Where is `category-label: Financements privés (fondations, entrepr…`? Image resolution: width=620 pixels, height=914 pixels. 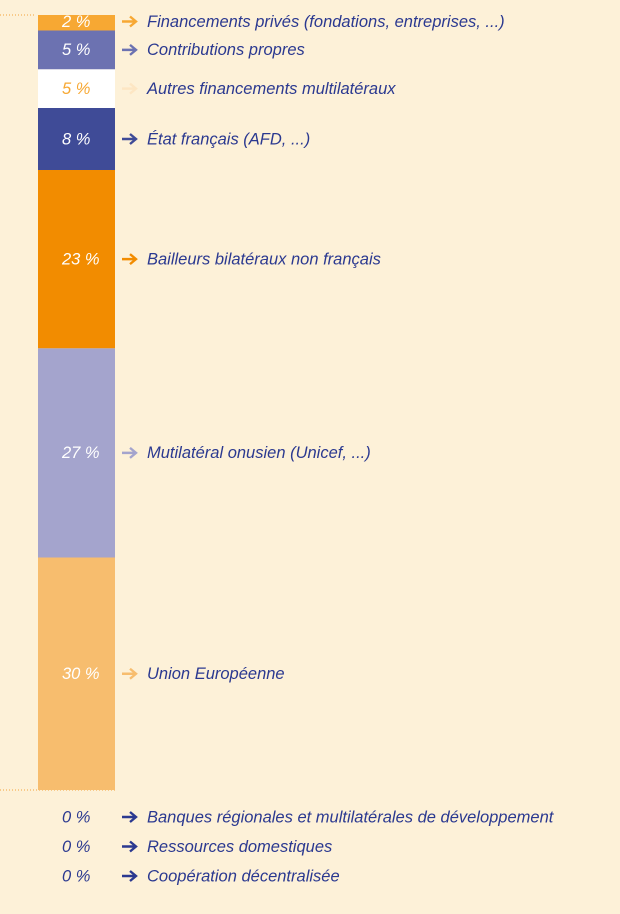 category-label: Financements privés (fondations, entrepr… is located at coordinates (326, 22).